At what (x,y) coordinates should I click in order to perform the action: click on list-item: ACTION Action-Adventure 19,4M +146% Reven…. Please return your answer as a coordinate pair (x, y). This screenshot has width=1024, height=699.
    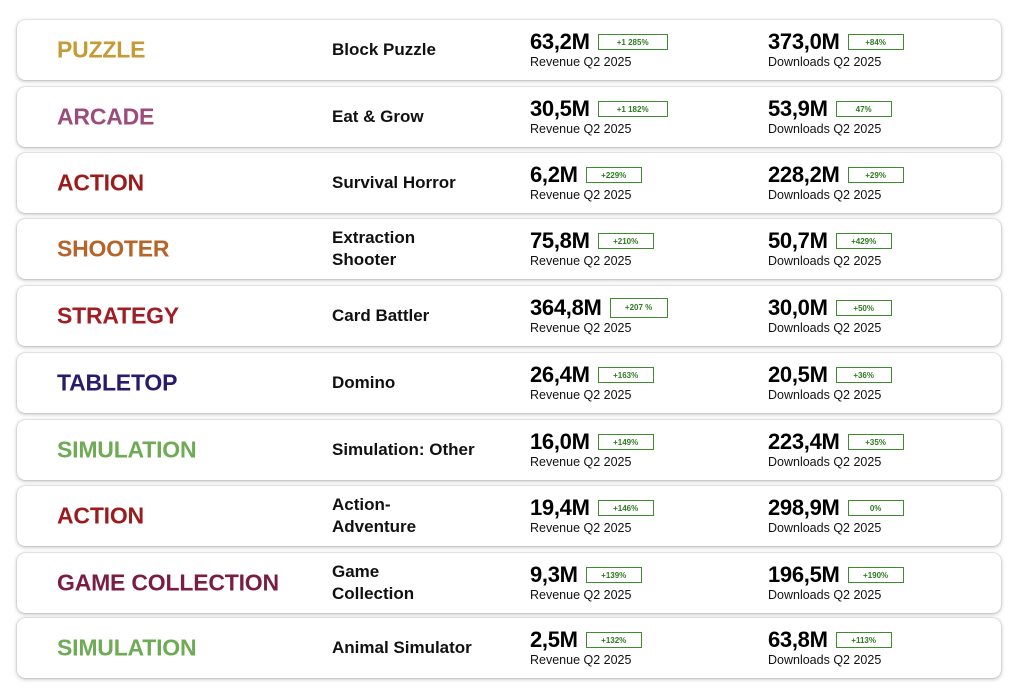
    Looking at the image, I should click on (509, 516).